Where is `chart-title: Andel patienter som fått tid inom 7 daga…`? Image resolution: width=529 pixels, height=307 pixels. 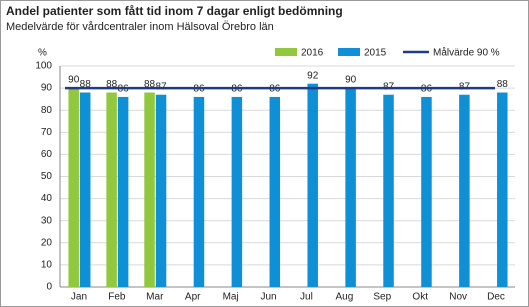 chart-title: Andel patienter som fått tid inom 7 daga… is located at coordinates (174, 11).